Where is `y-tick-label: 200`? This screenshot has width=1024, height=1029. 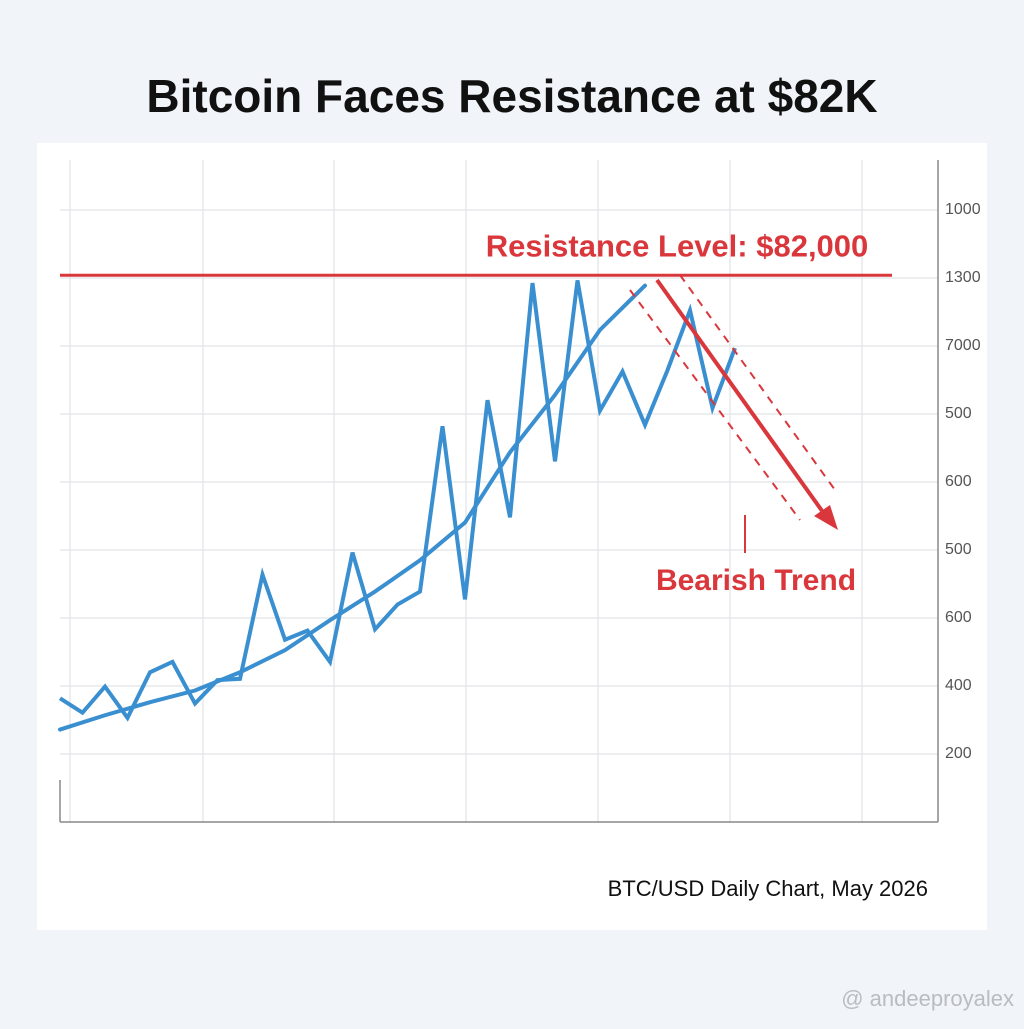 y-tick-label: 200 is located at coordinates (958, 753).